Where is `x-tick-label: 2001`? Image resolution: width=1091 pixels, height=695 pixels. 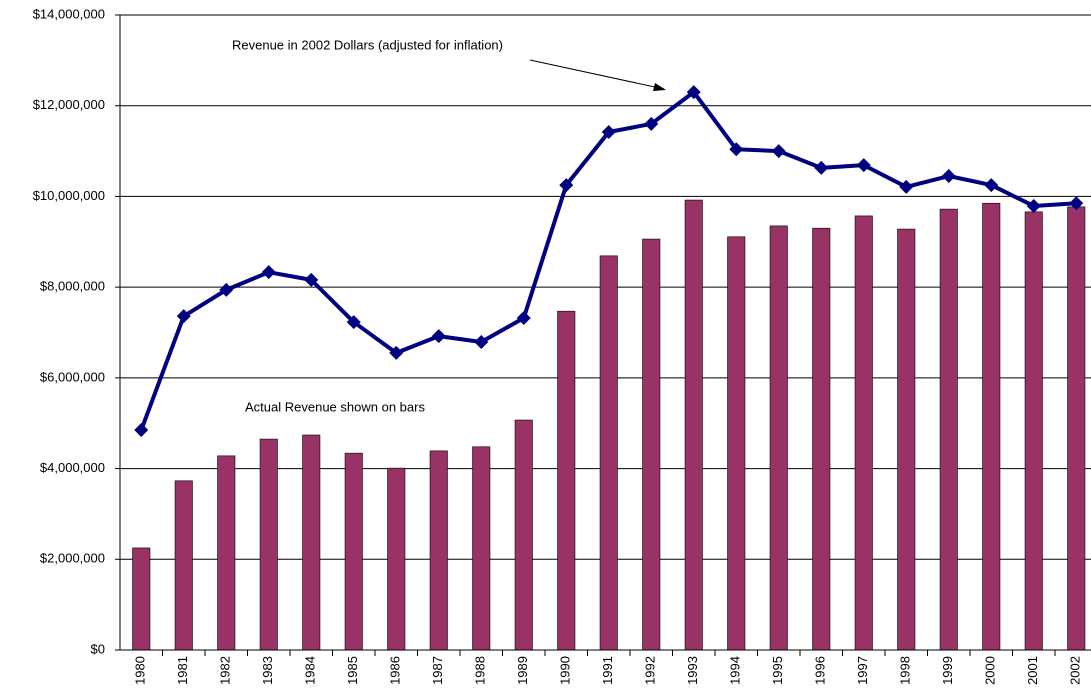
x-tick-label: 2001 is located at coordinates (1032, 670).